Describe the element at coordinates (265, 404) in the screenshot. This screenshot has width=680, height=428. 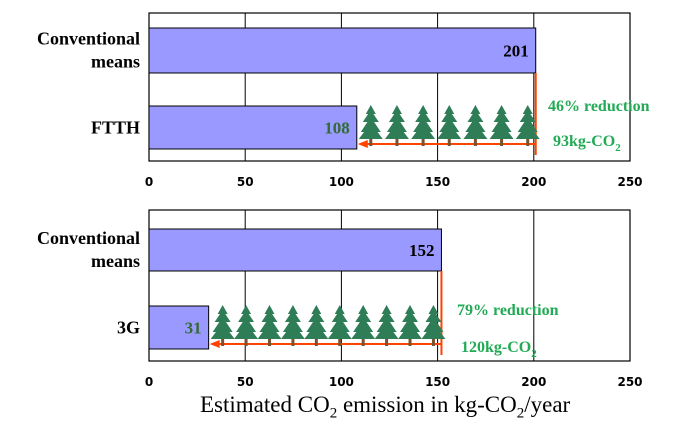
I see `x-axis-title-pre: Estimated CO` at that location.